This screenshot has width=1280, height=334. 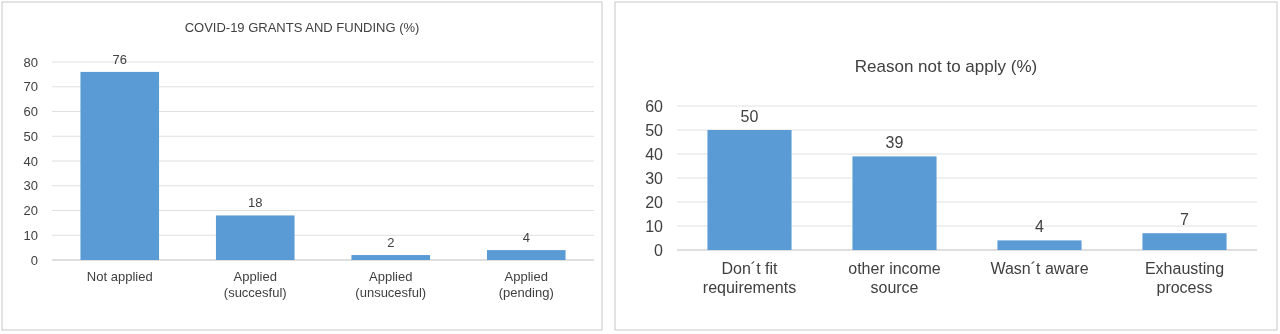 What do you see at coordinates (526, 284) in the screenshot?
I see `x-tick-label: Applied (pending)` at bounding box center [526, 284].